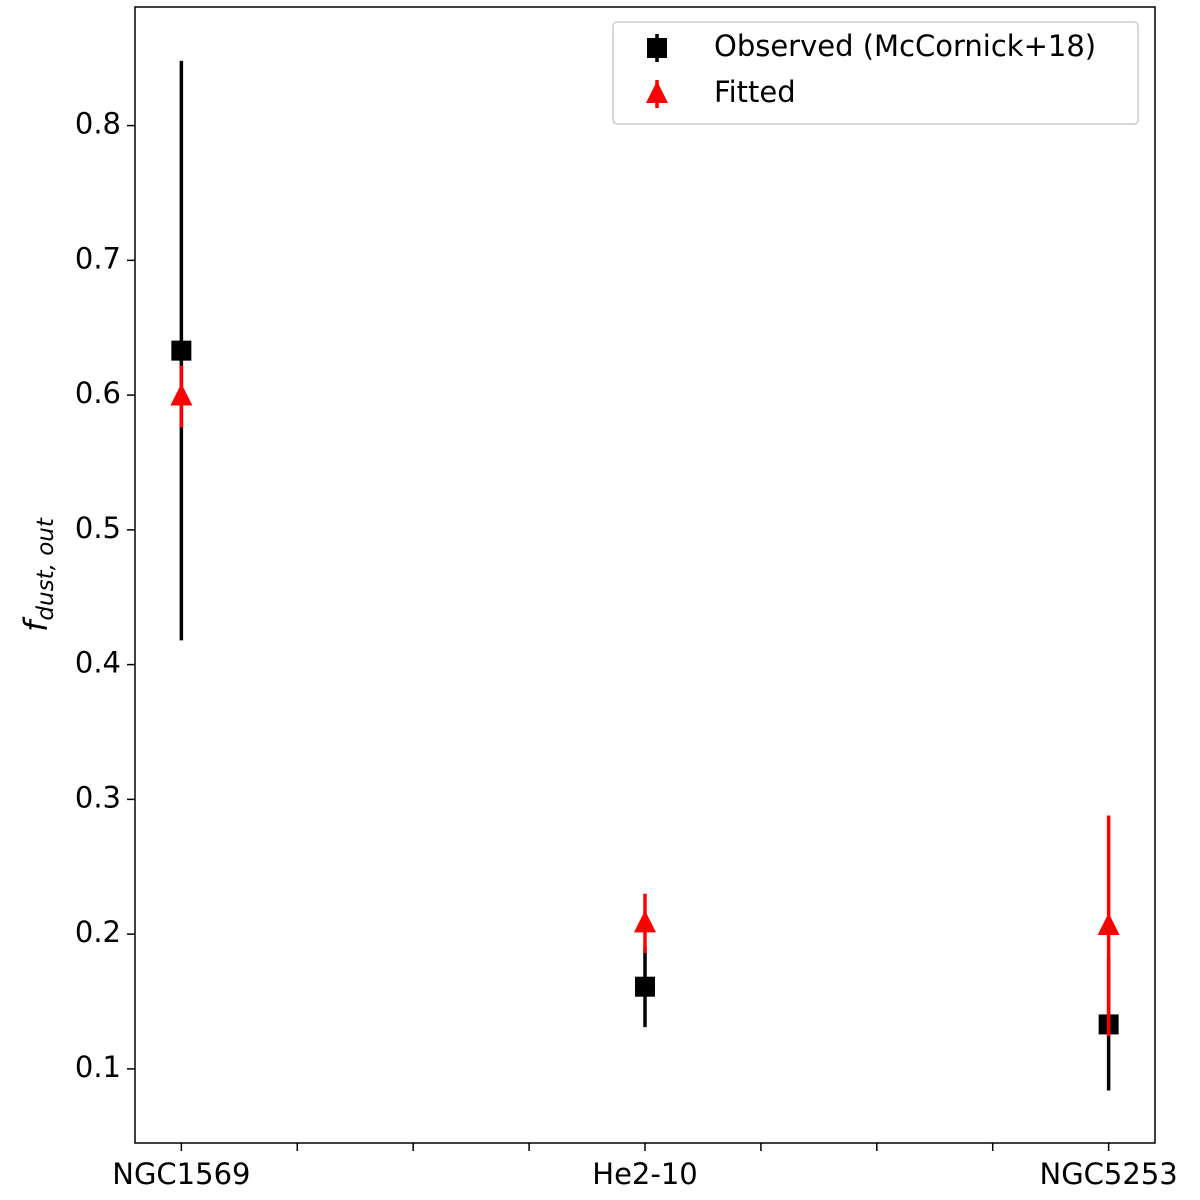  What do you see at coordinates (98, 393) in the screenshot?
I see `y-tick-label: 0.6` at bounding box center [98, 393].